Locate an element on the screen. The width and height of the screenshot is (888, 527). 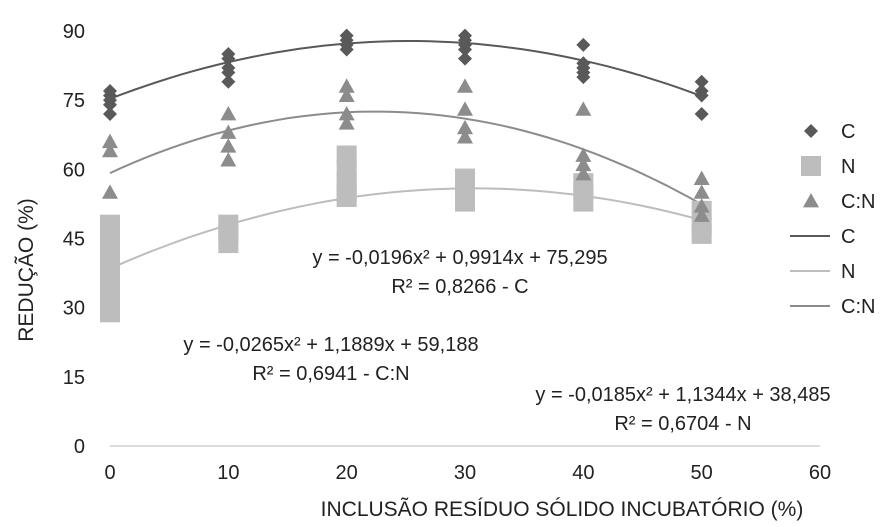
y-tick-label: 90 is located at coordinates (74, 32).